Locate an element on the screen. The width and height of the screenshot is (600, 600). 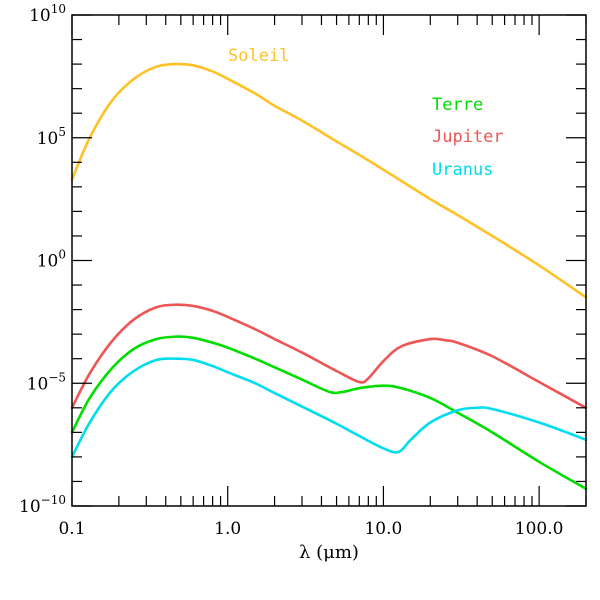
x-axis-label: λ (μm) is located at coordinates (329, 552).